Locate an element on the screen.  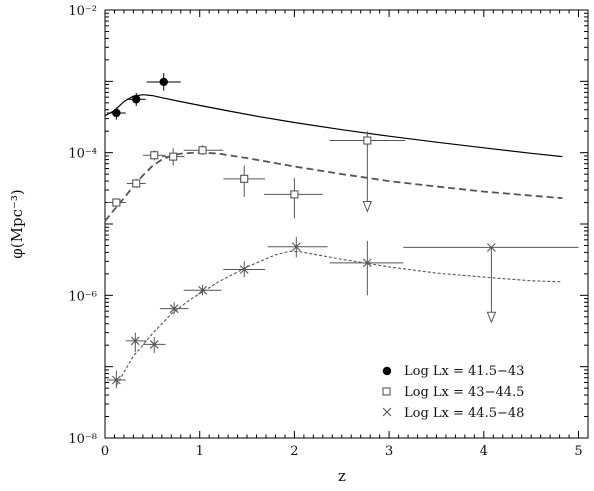
y-tick-label: 10⁻⁴ is located at coordinates (82, 154).